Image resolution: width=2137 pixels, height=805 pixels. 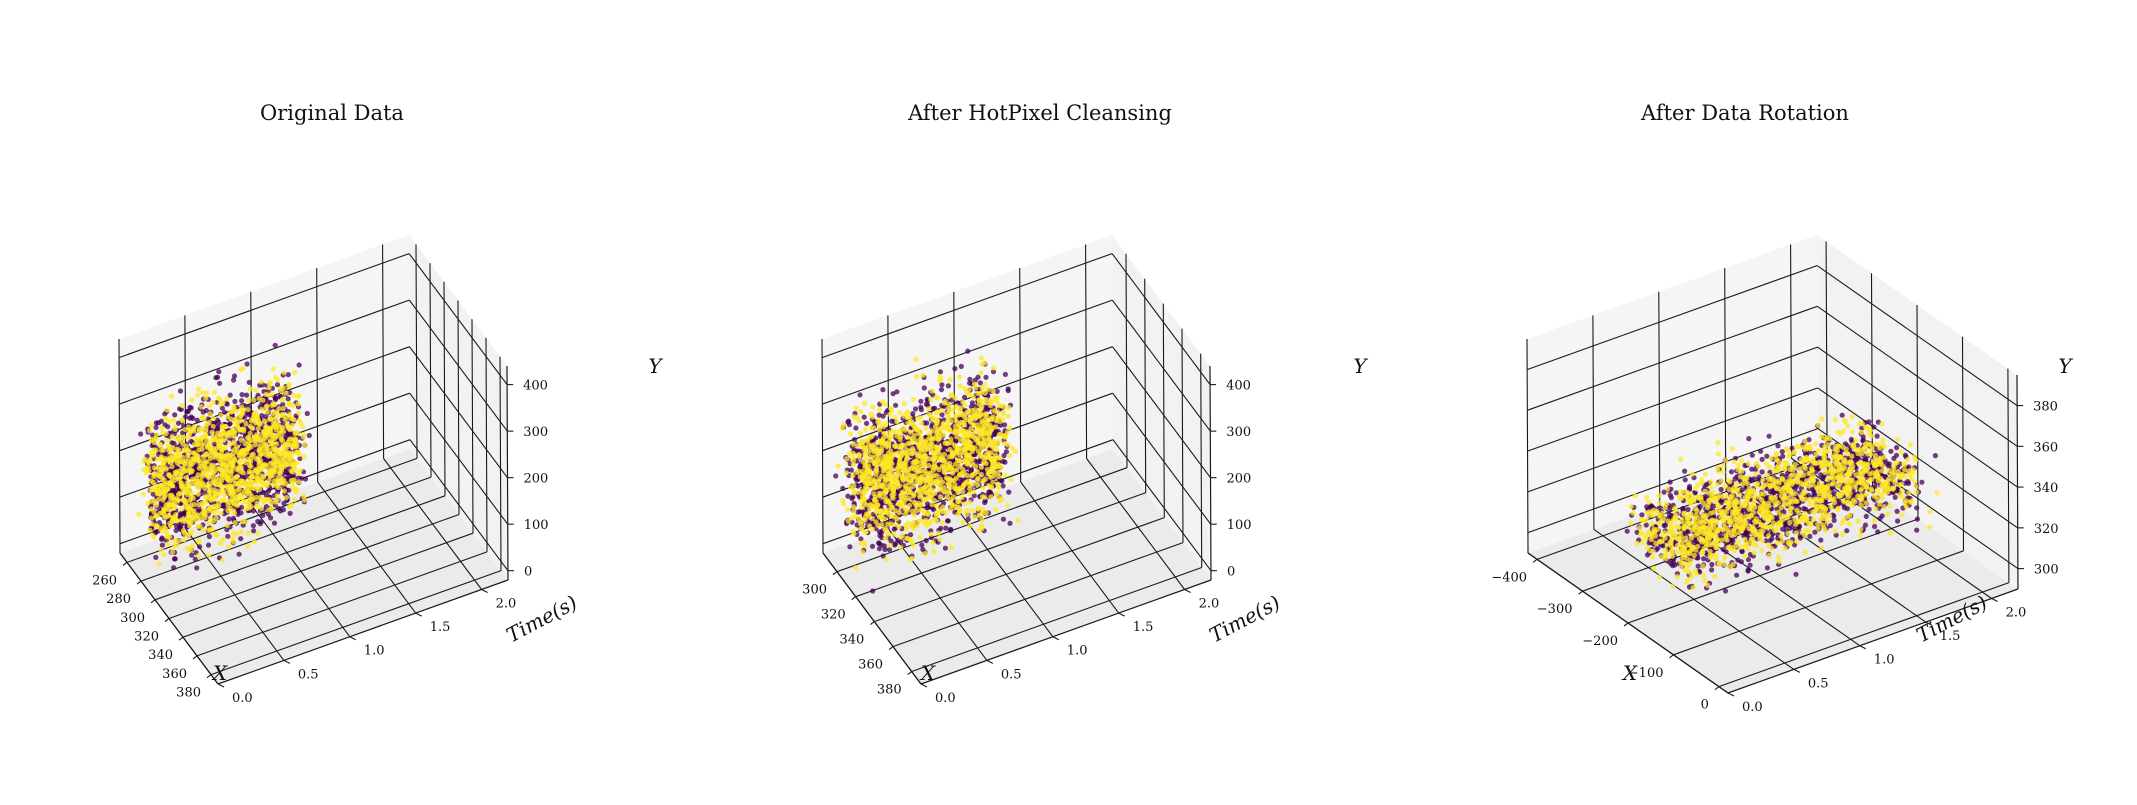 What do you see at coordinates (655, 366) in the screenshot?
I see `y-axis-label: Y` at bounding box center [655, 366].